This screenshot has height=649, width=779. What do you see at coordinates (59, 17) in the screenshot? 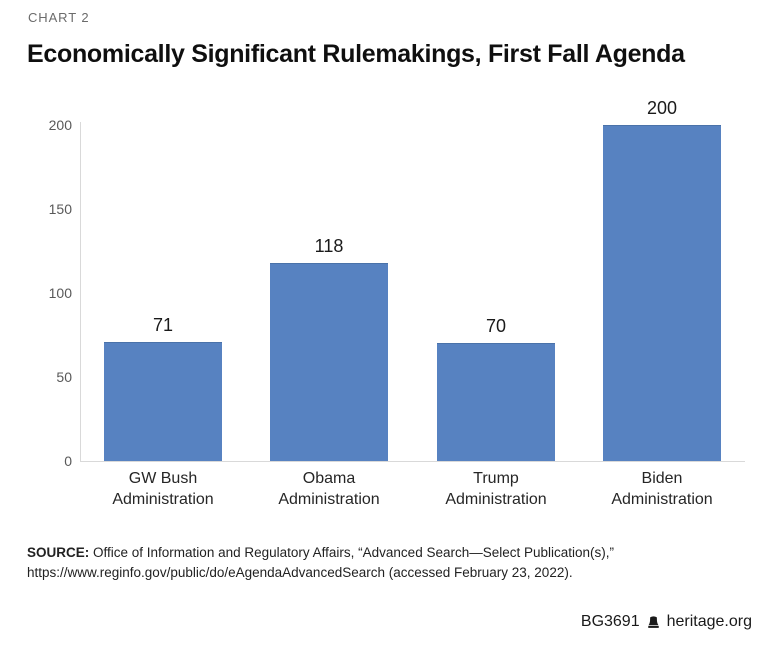
I see `chart-kicker: CHART 2` at bounding box center [59, 17].